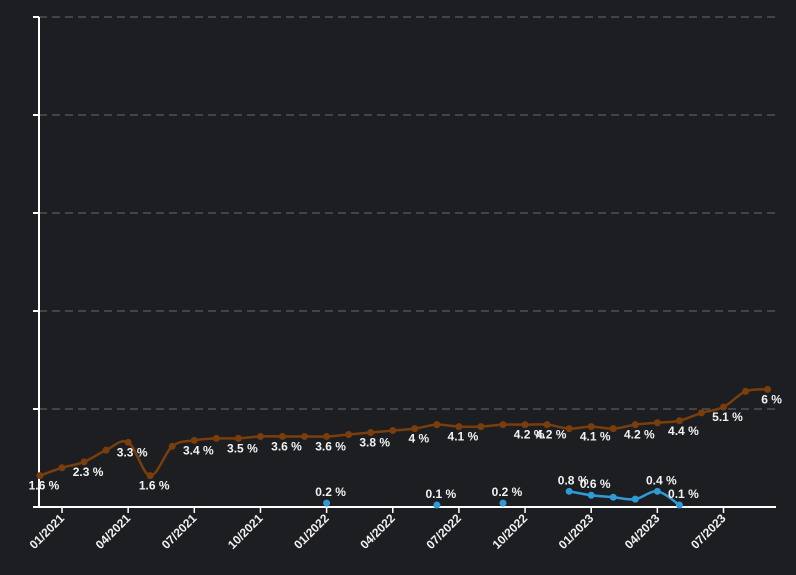 The image size is (796, 575). Describe the element at coordinates (374, 443) in the screenshot. I see `data-label: 3.8 %` at that location.